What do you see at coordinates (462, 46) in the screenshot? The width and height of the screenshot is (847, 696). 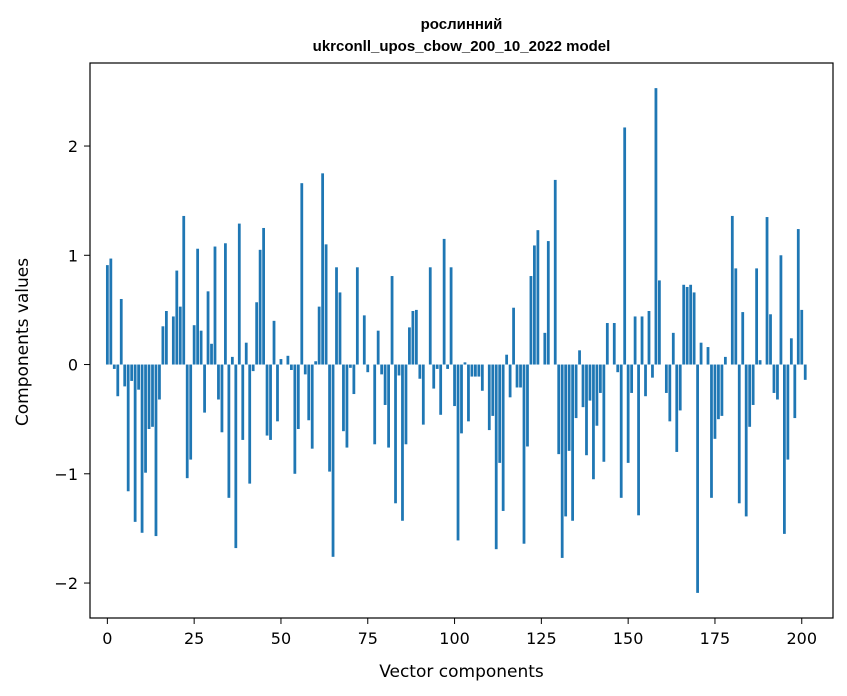 I see `chart-subtitle: ukrconll_upos_cbow_200_10_2022 model` at bounding box center [462, 46].